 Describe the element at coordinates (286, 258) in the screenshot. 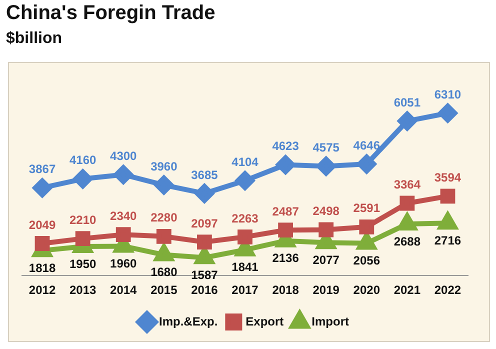

I see `data-label: 2136` at that location.